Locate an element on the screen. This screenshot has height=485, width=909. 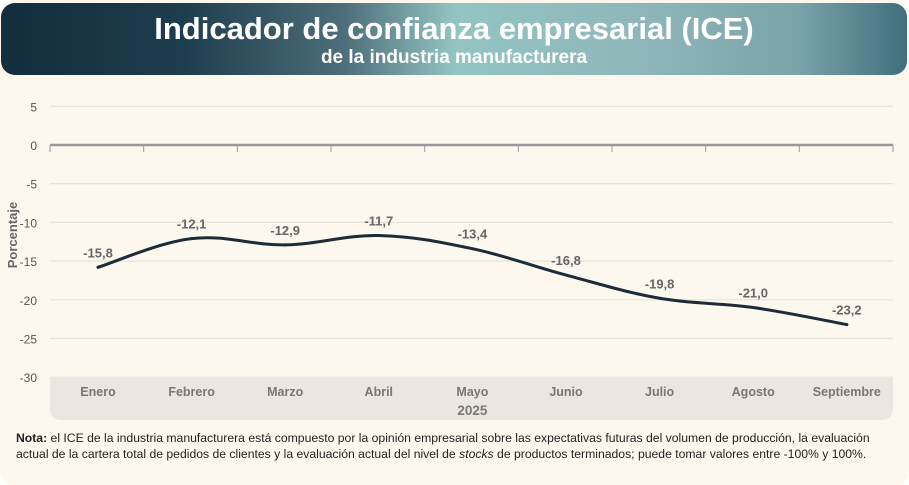
data-label: -21,0 is located at coordinates (753, 293).